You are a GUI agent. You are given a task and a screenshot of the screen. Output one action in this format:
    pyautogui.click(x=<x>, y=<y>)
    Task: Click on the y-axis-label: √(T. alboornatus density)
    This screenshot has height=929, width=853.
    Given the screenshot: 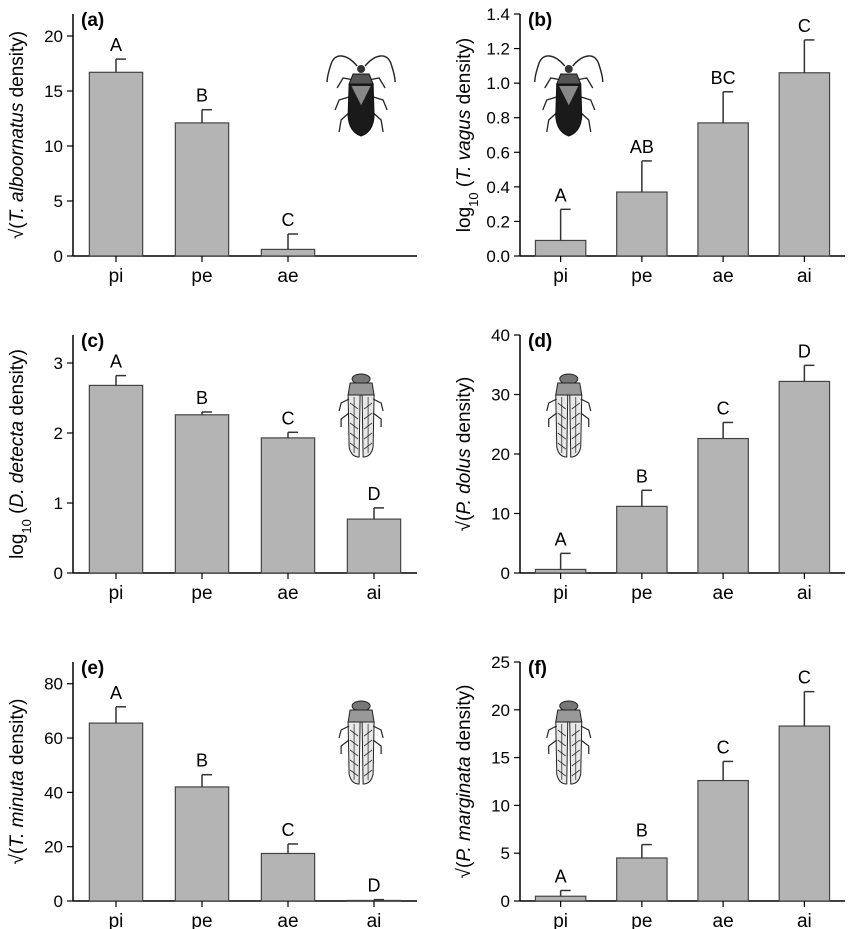 What is the action you would take?
    pyautogui.click(x=17, y=135)
    